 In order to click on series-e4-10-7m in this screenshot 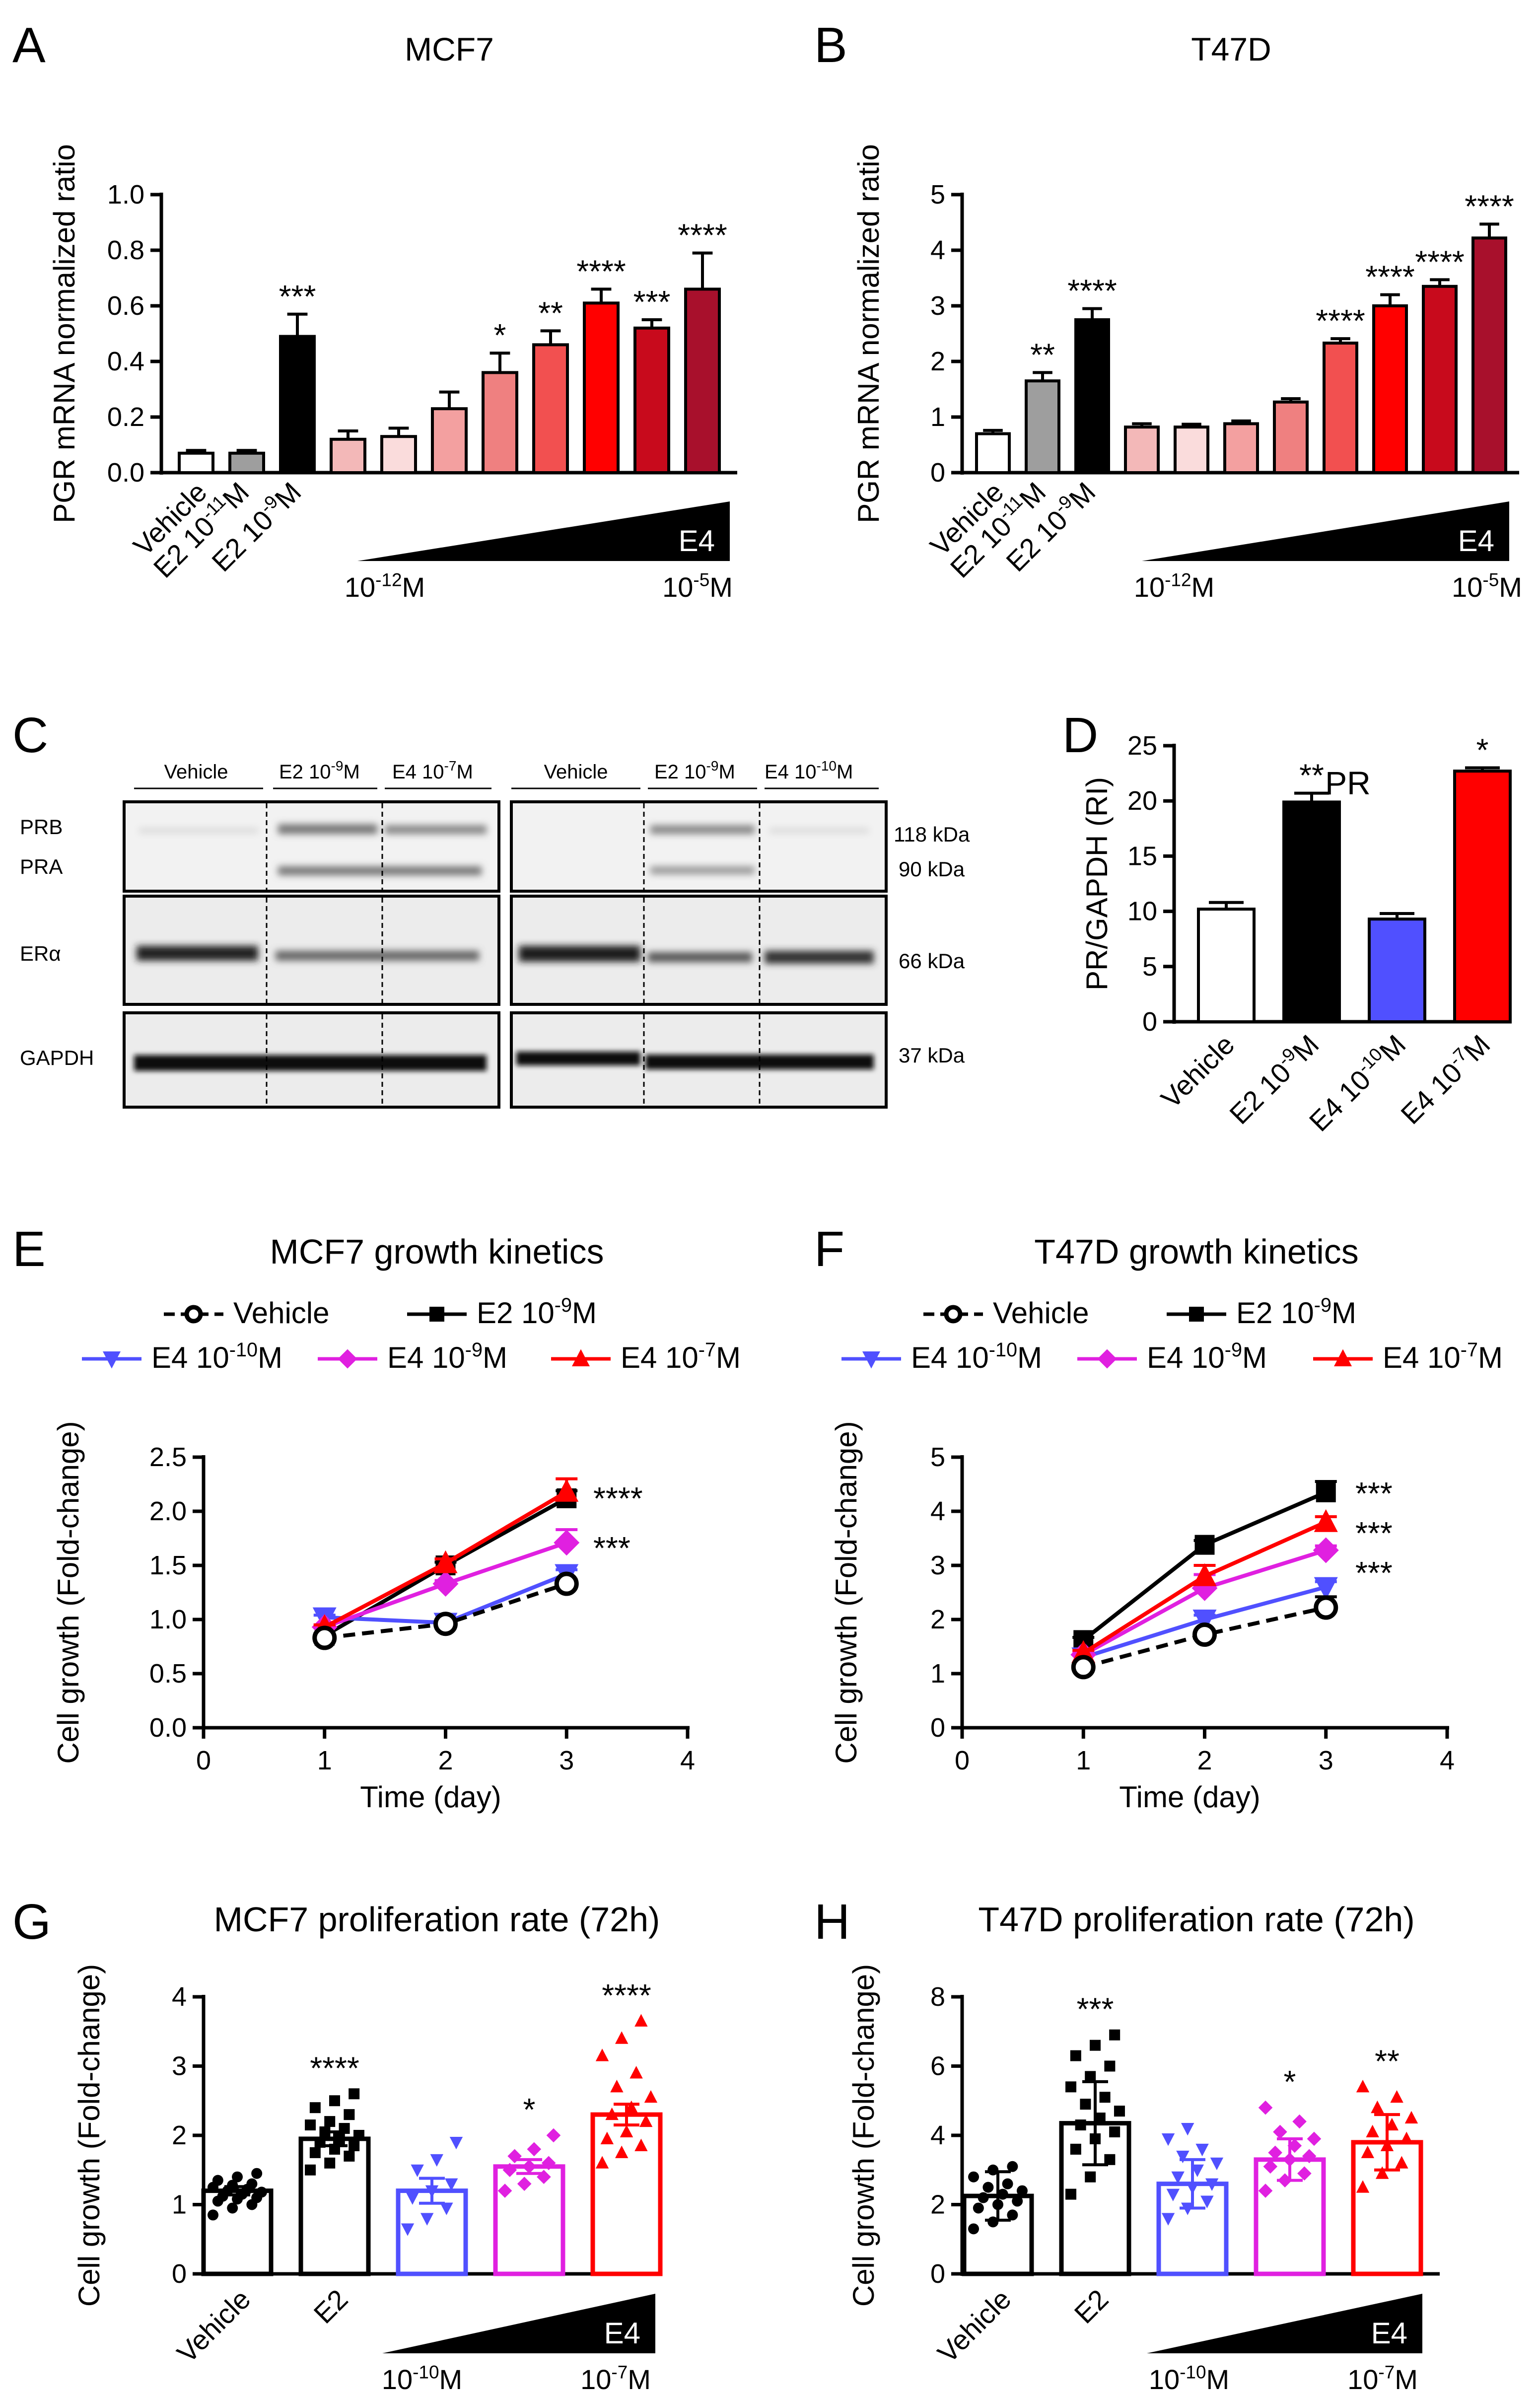, I will do `click(1204, 1586)`.